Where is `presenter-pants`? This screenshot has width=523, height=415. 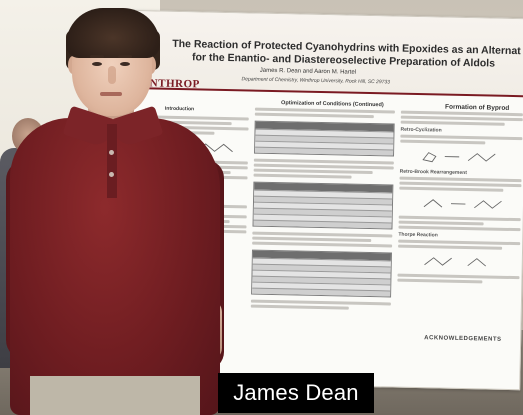 presenter-pants is located at coordinates (115, 395).